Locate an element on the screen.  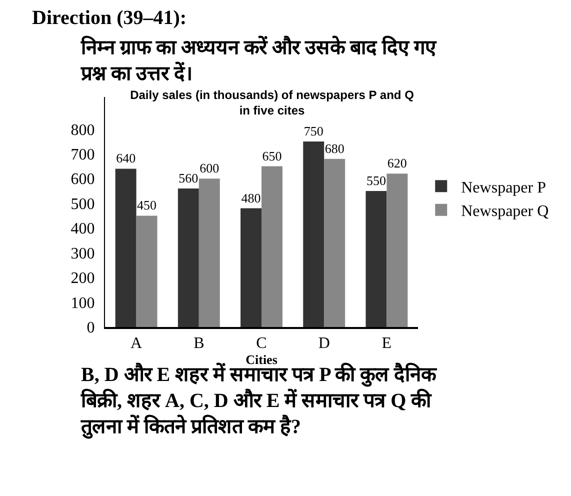
x-tick-label: B is located at coordinates (199, 343).